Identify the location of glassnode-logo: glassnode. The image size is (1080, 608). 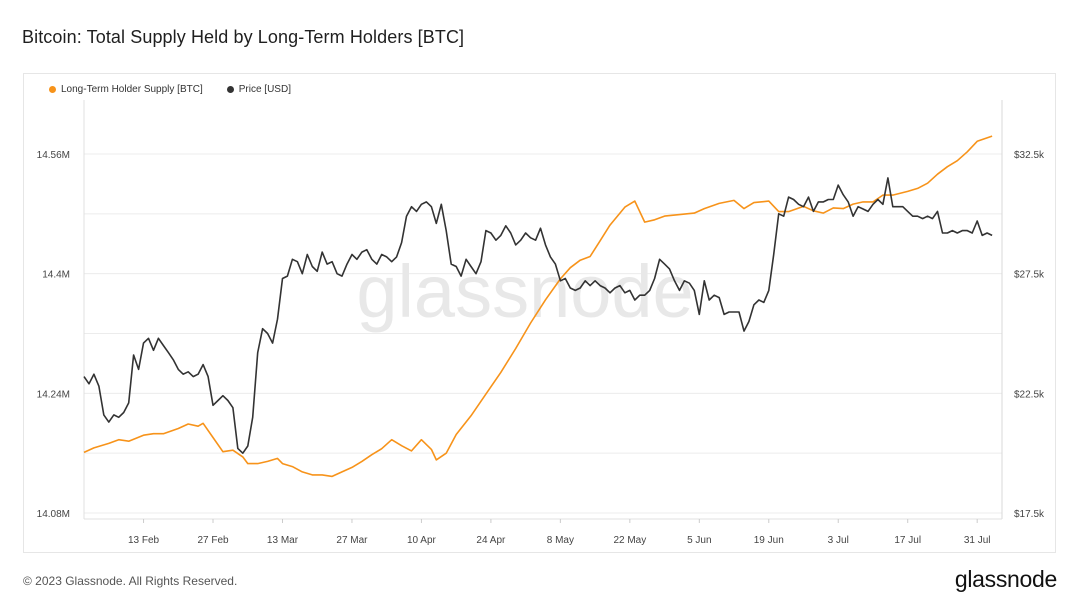
(1005, 579).